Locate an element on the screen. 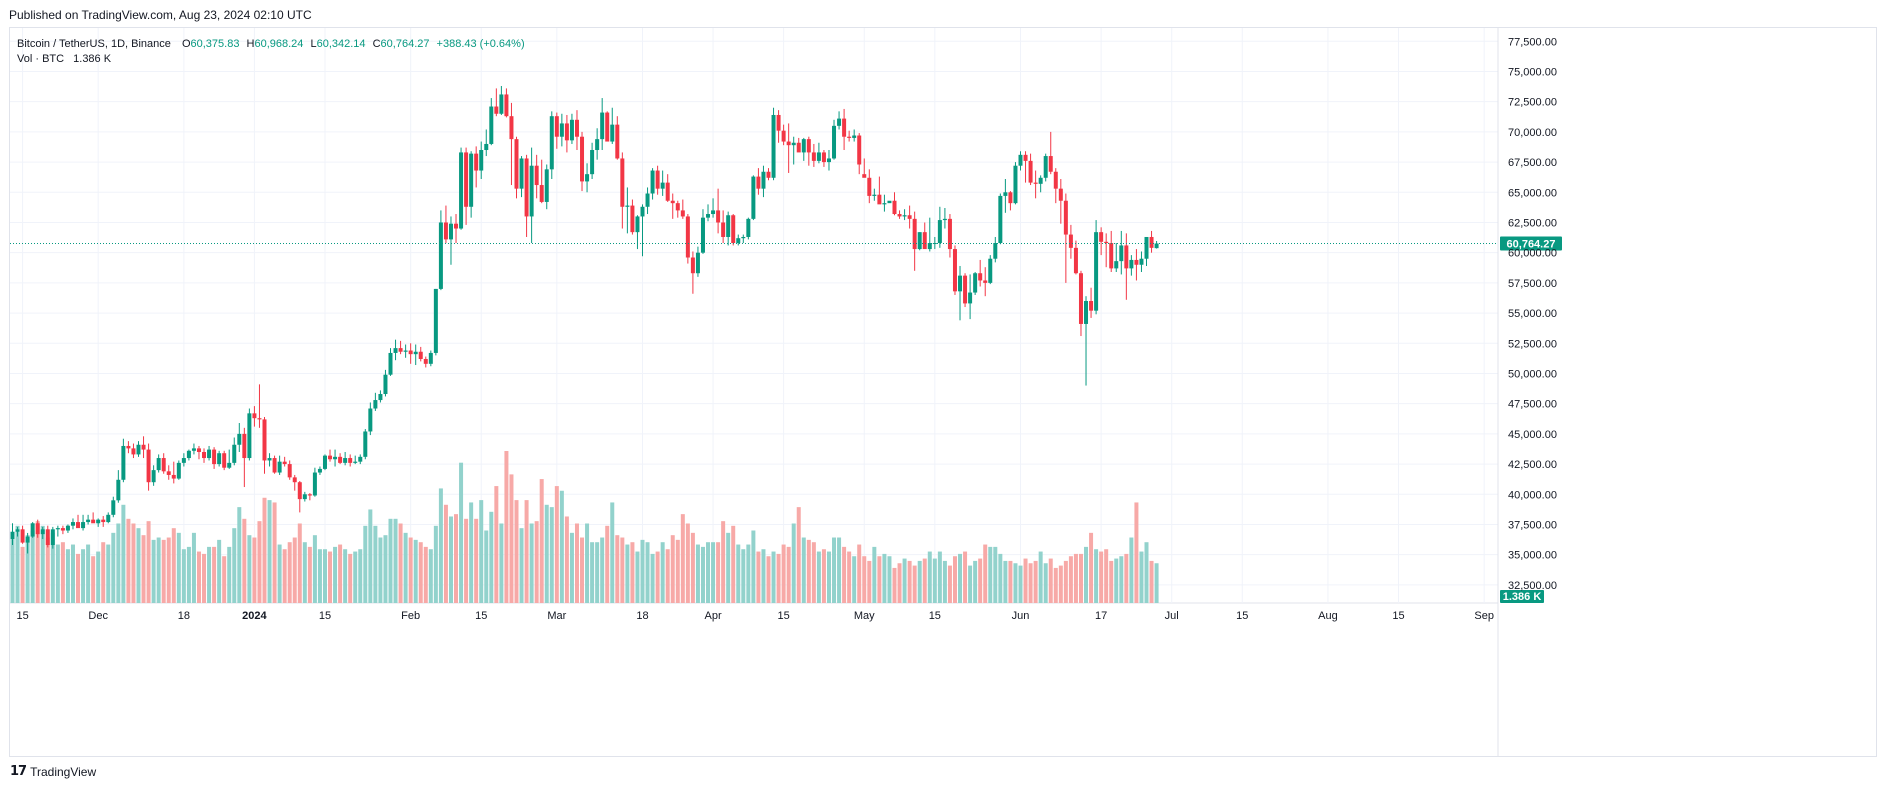 This screenshot has width=1883, height=788. price-axis-label: 35,000.00 is located at coordinates (1532, 556).